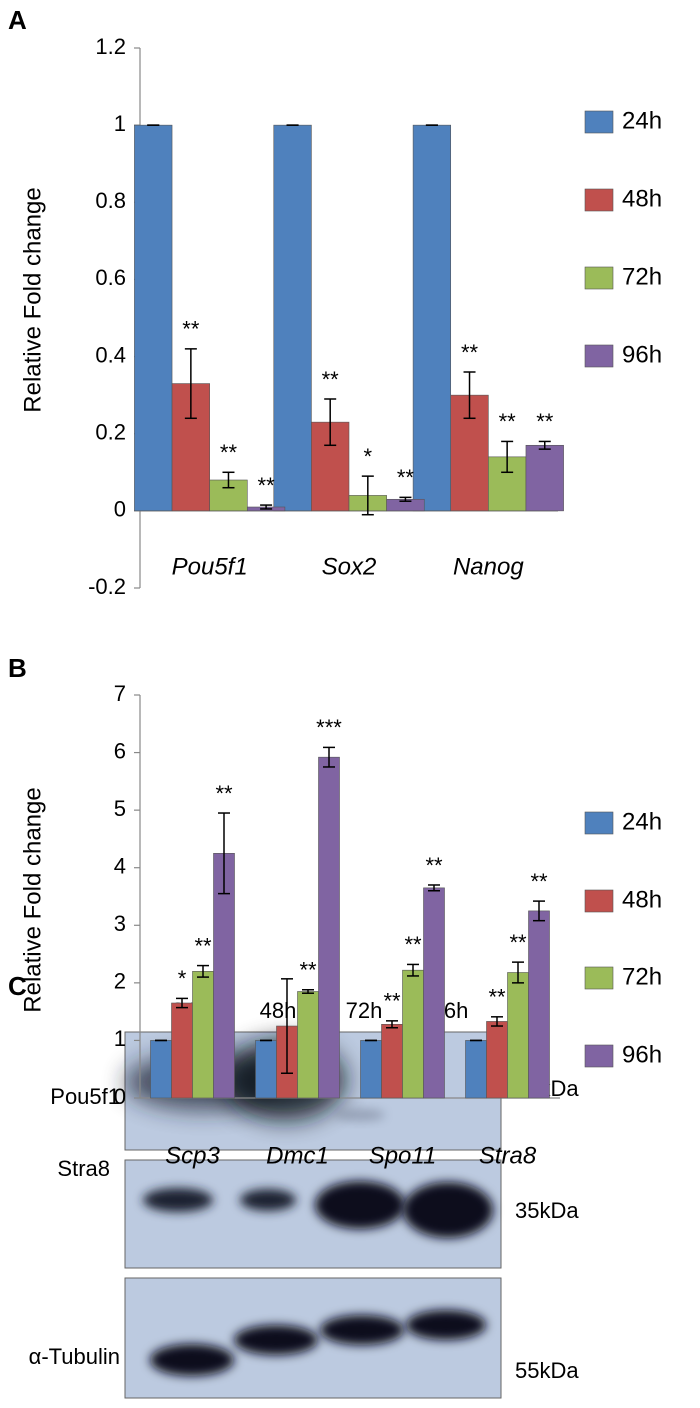 Image resolution: width=700 pixels, height=1408 pixels. Describe the element at coordinates (74, 1356) in the screenshot. I see `row-label: α-Tubulin` at that location.